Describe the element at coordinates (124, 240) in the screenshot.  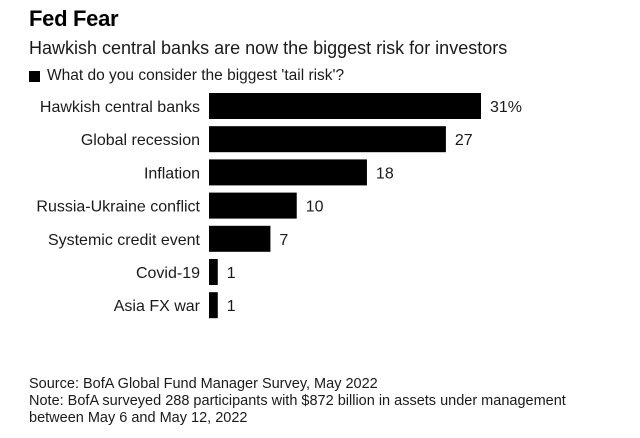
I see `category-label: Systemic credit event` at that location.